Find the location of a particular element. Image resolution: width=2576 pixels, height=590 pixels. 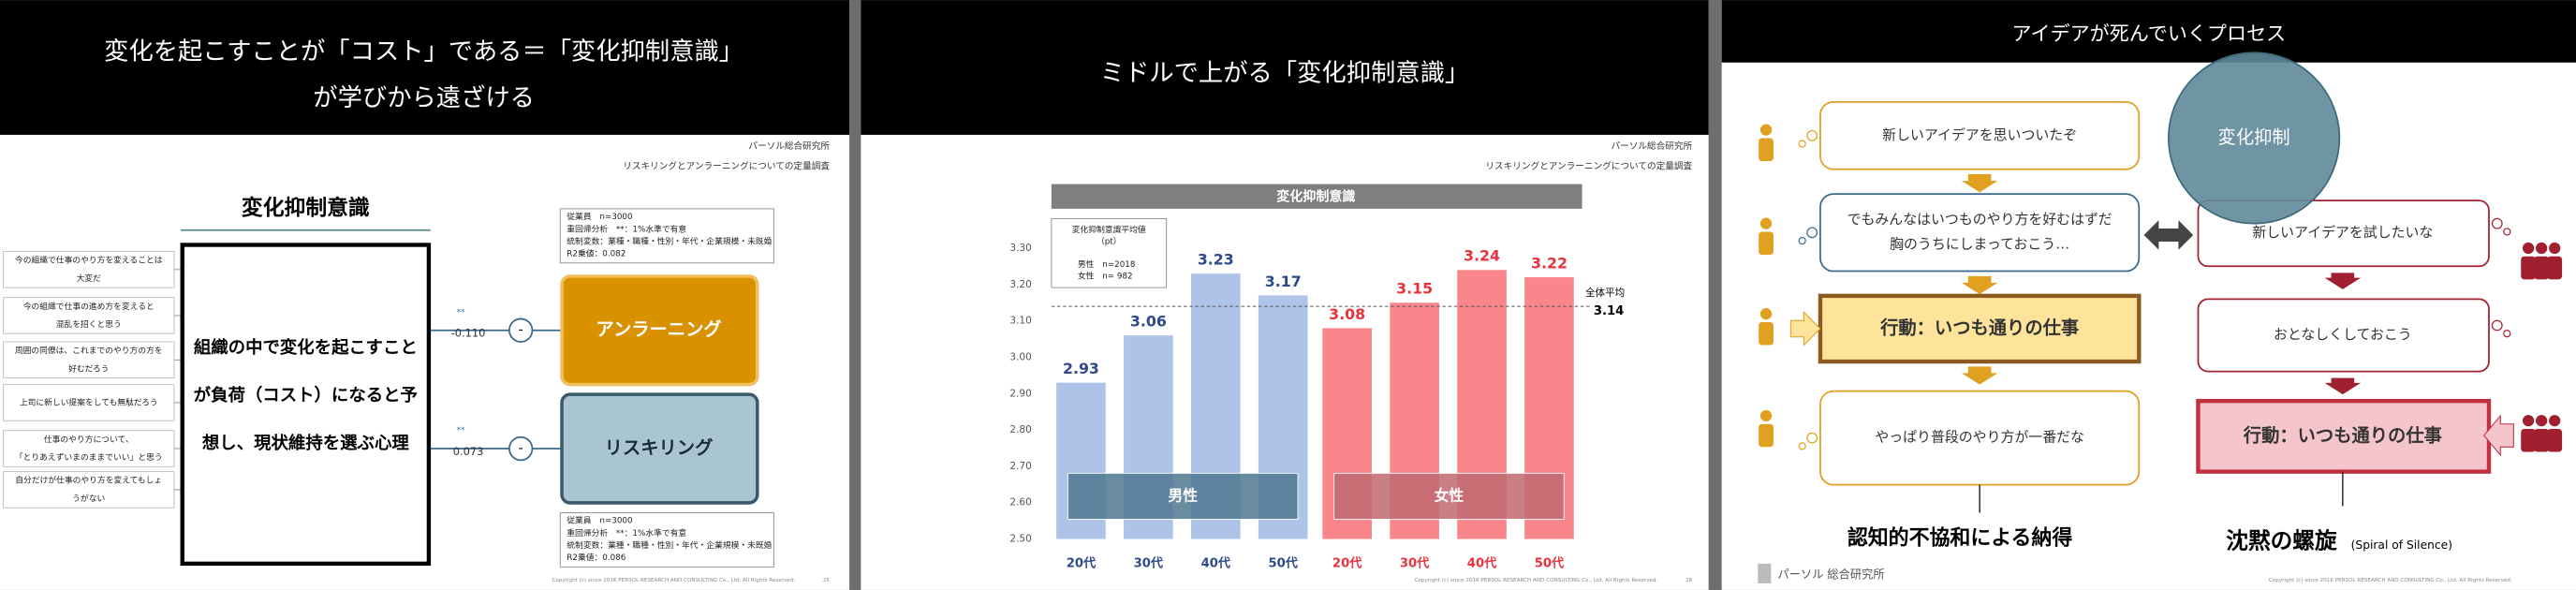

y-tick-label: 2.70 is located at coordinates (1020, 466).